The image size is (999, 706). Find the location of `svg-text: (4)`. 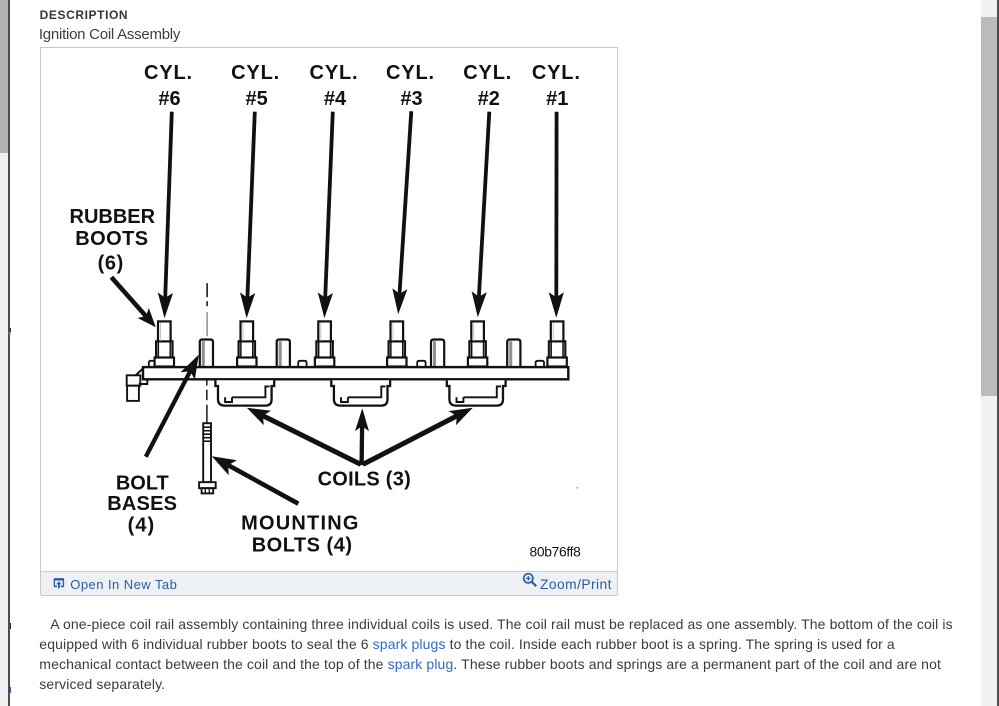

svg-text: (4) is located at coordinates (141, 526).